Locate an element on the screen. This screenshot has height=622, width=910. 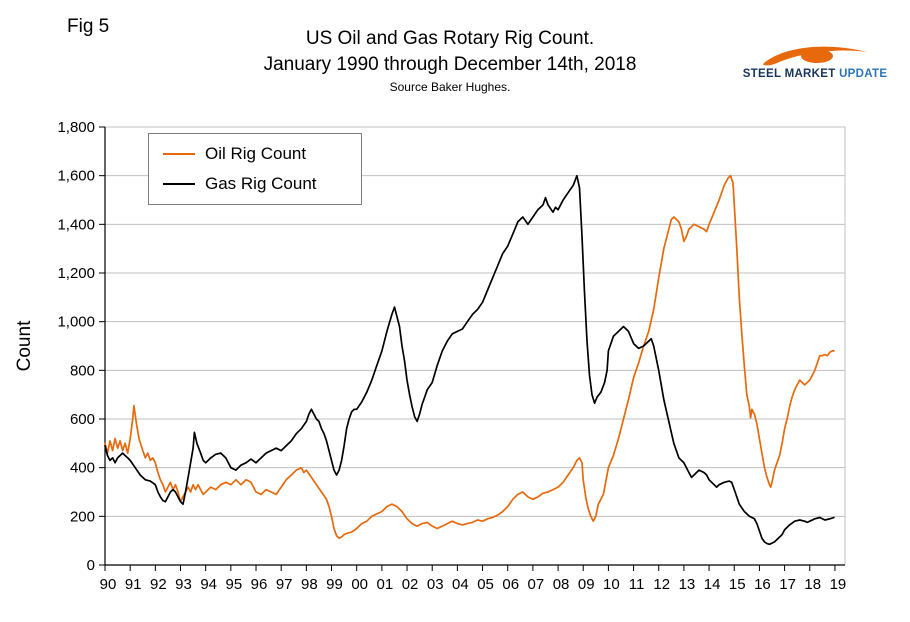
x-tick-label: 08 is located at coordinates (561, 584).